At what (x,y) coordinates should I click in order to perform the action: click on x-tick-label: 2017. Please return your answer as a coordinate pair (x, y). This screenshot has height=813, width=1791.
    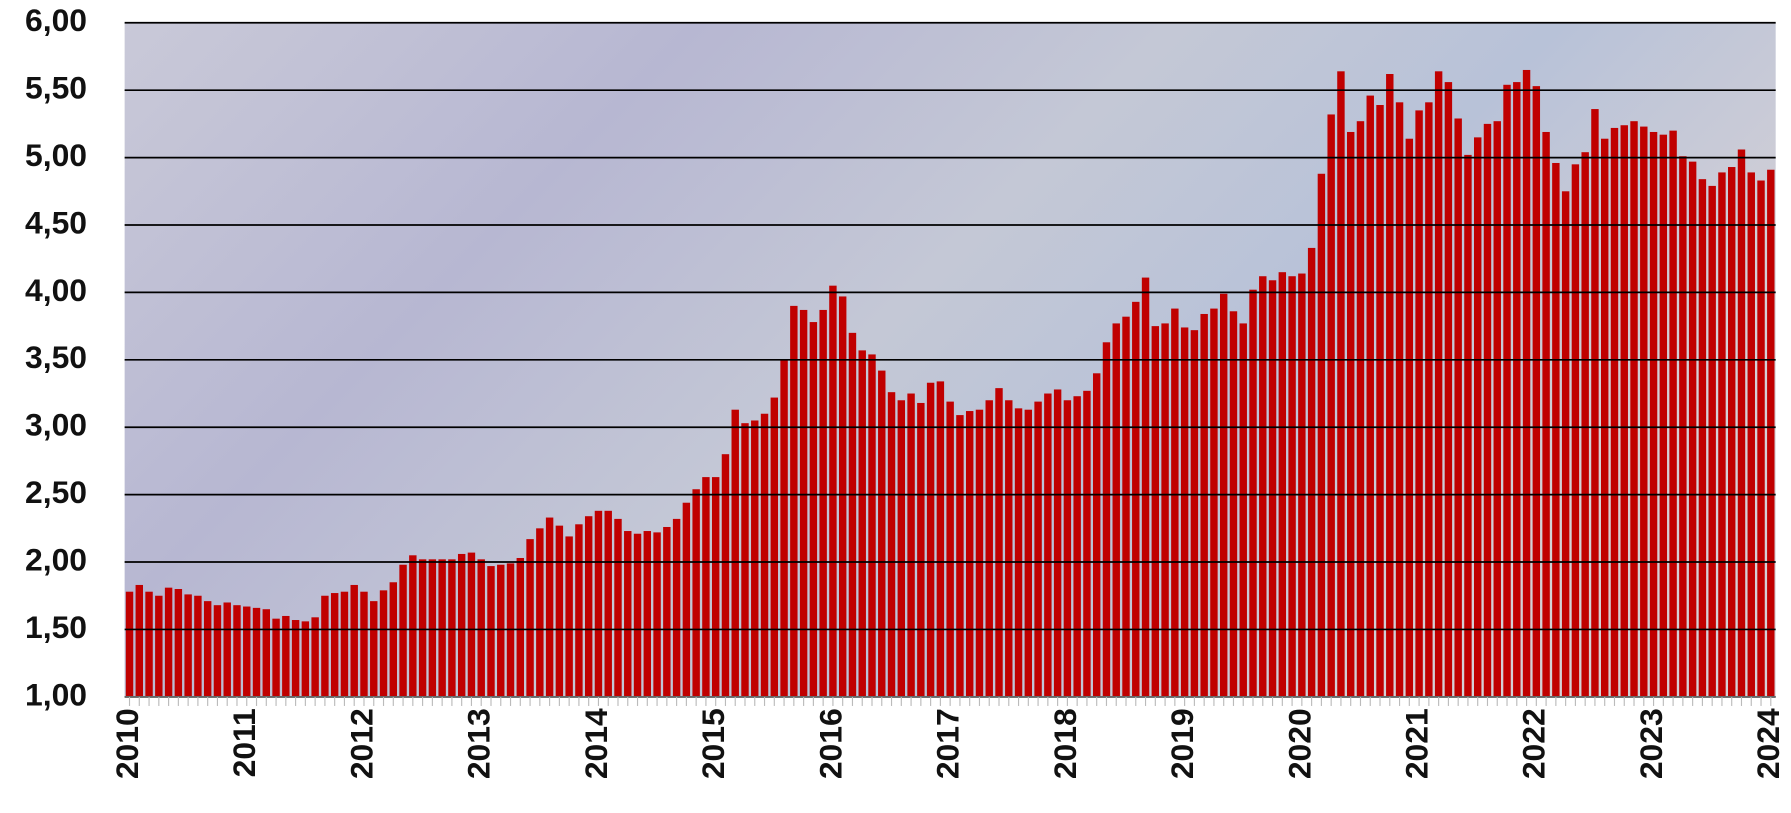
    Looking at the image, I should click on (948, 743).